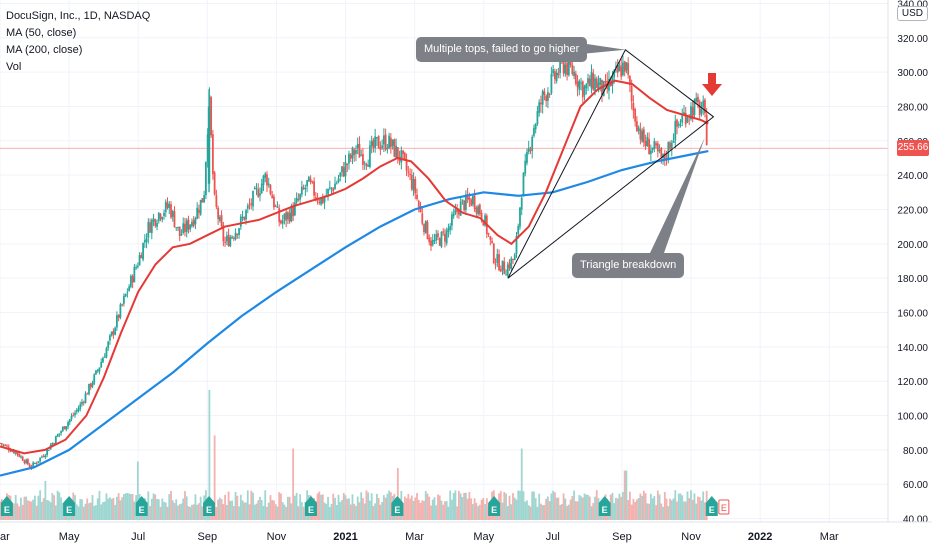  Describe the element at coordinates (78, 16) in the screenshot. I see `legend-symbol: DocuSign, Inc., 1D, NASDAQ` at that location.